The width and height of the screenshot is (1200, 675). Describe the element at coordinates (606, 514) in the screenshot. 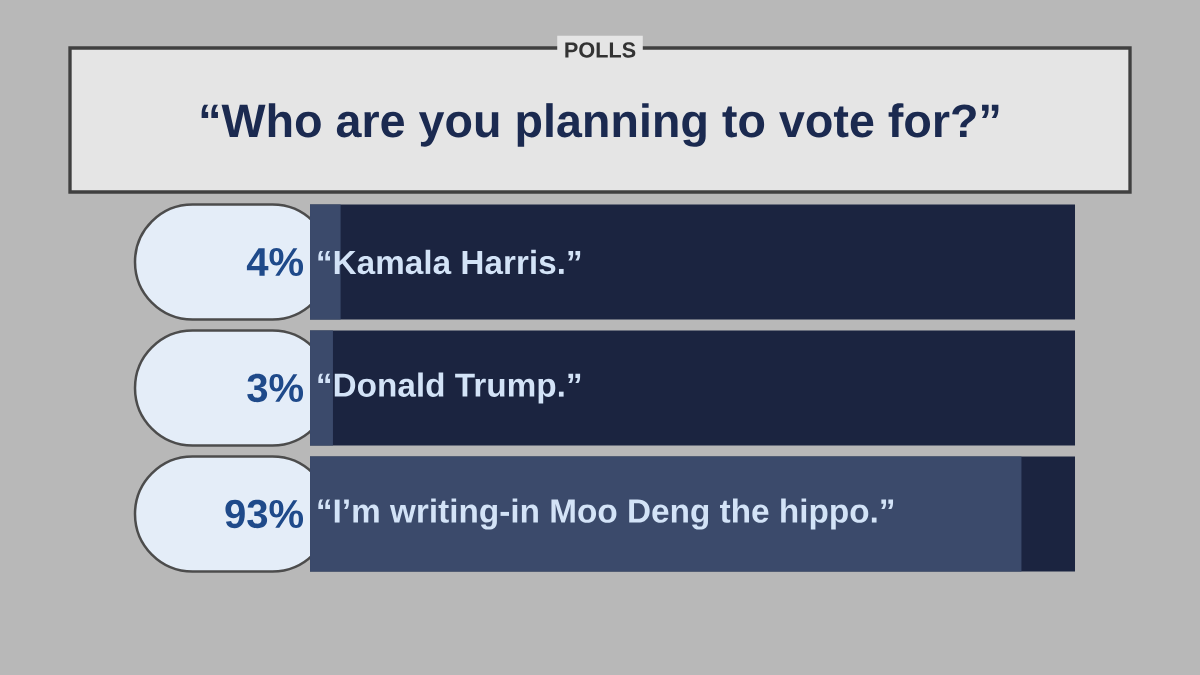

I see `y-tick-label: “I’m writing-in Moo Deng the hippo.”` at that location.